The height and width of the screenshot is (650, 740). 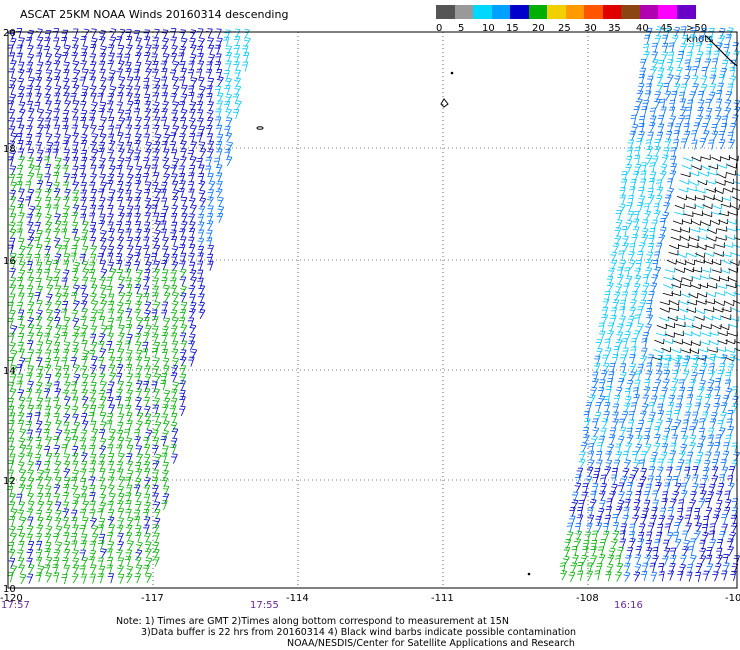 I want to click on pass-time-label: 16:16, so click(x=628, y=605).